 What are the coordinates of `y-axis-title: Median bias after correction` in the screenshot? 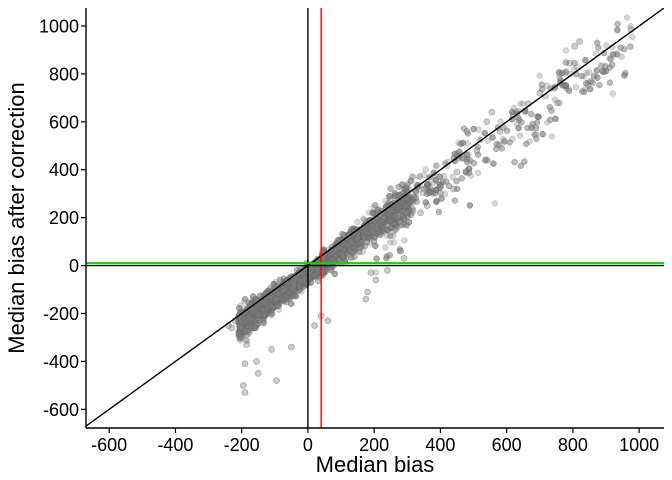 It's located at (16, 217).